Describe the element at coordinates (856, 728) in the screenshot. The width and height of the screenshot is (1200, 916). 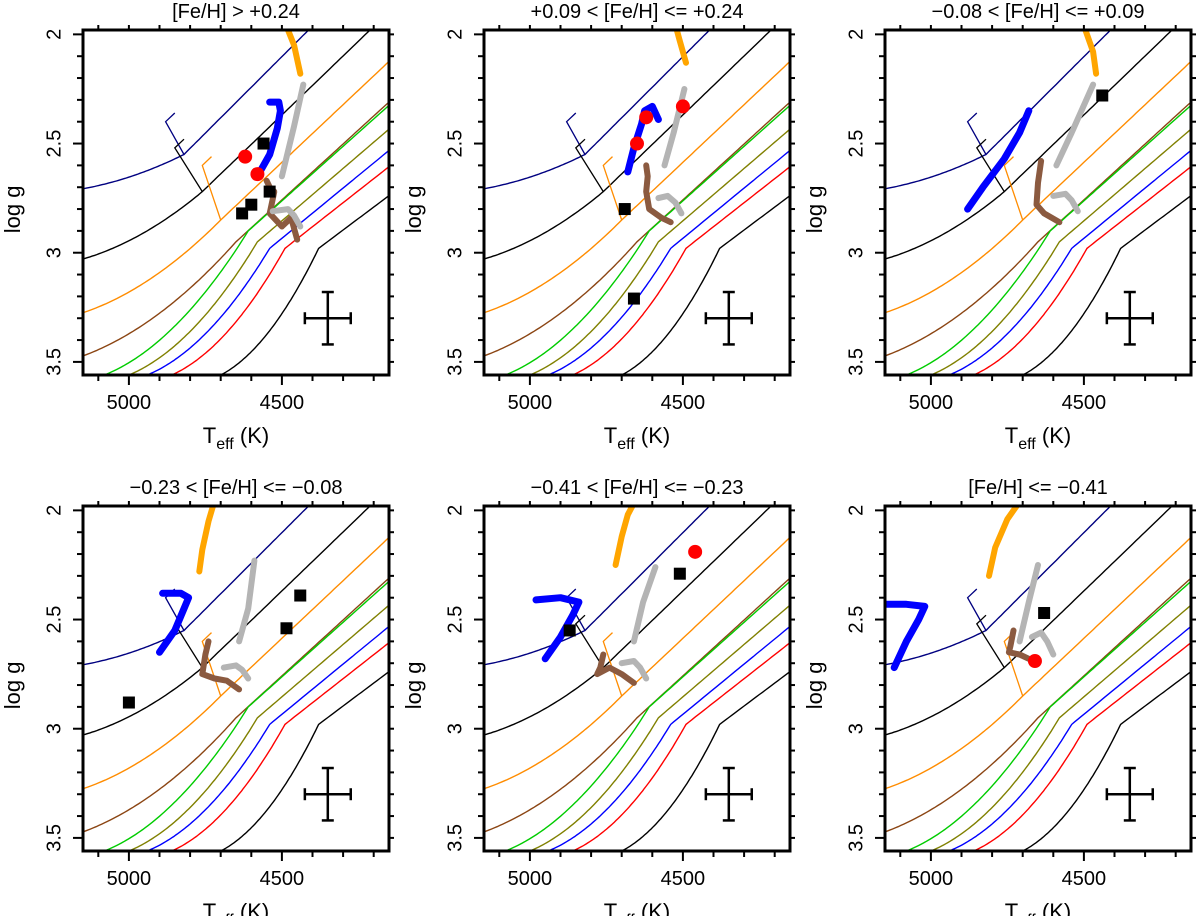
I see `y-tick-label: 3` at that location.